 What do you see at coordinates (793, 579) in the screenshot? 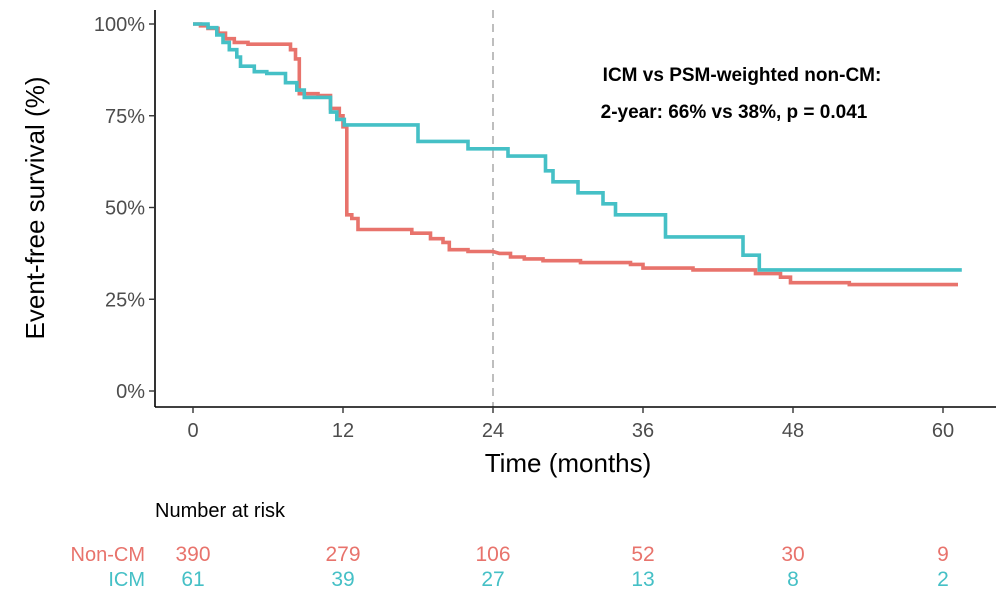
I see `risk-count-icm: 8` at bounding box center [793, 579].